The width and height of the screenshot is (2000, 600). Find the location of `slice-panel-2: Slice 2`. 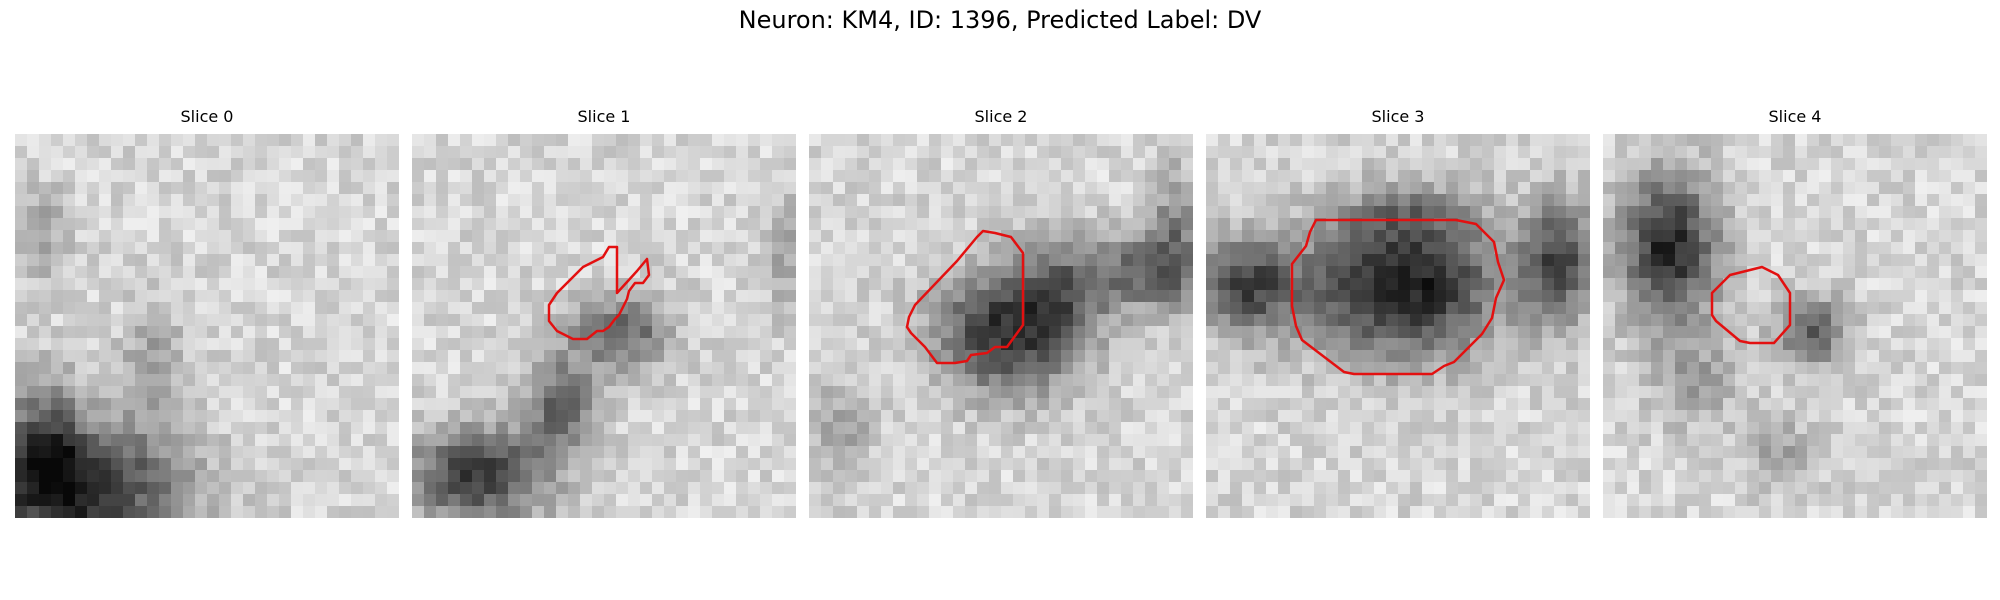

slice-panel-2: Slice 2 is located at coordinates (1001, 311).